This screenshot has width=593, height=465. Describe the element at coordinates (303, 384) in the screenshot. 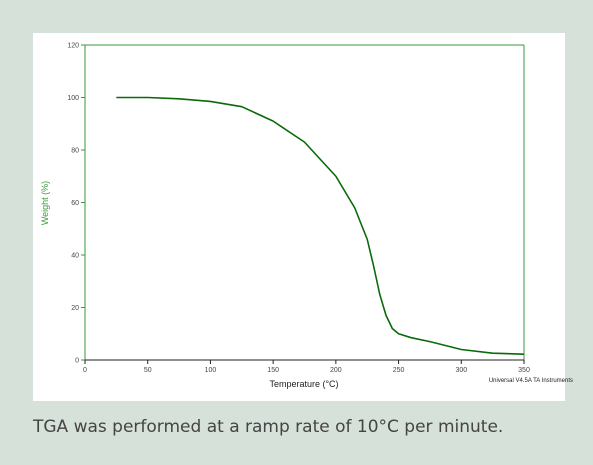

I see `x-axis-label: Temperature (°C)` at that location.